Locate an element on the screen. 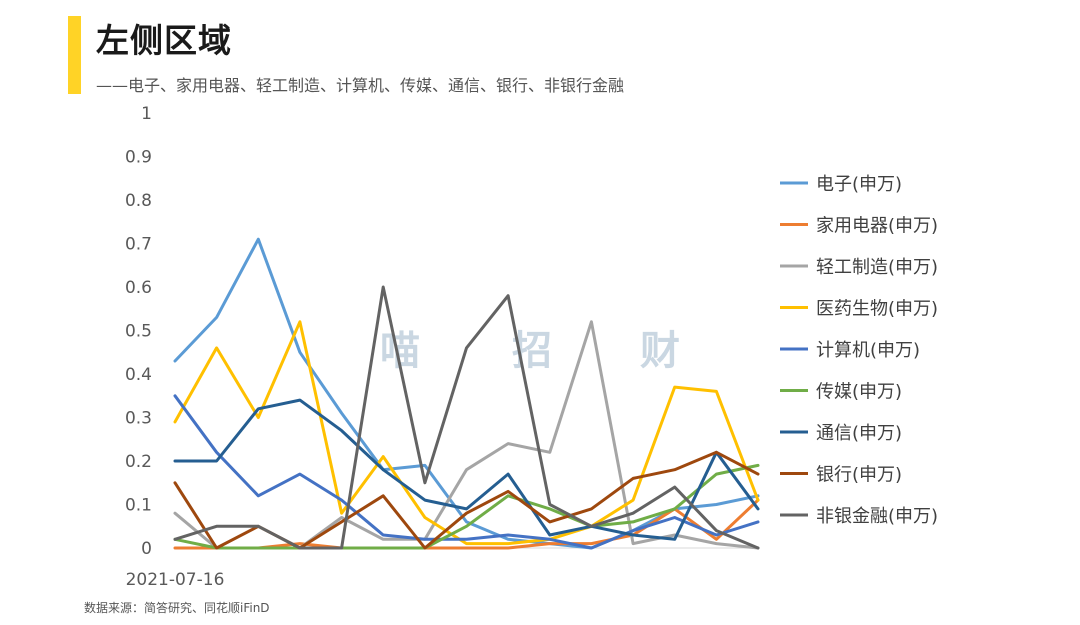 The width and height of the screenshot is (1080, 625). y-tick-label: 0.5 is located at coordinates (138, 332).